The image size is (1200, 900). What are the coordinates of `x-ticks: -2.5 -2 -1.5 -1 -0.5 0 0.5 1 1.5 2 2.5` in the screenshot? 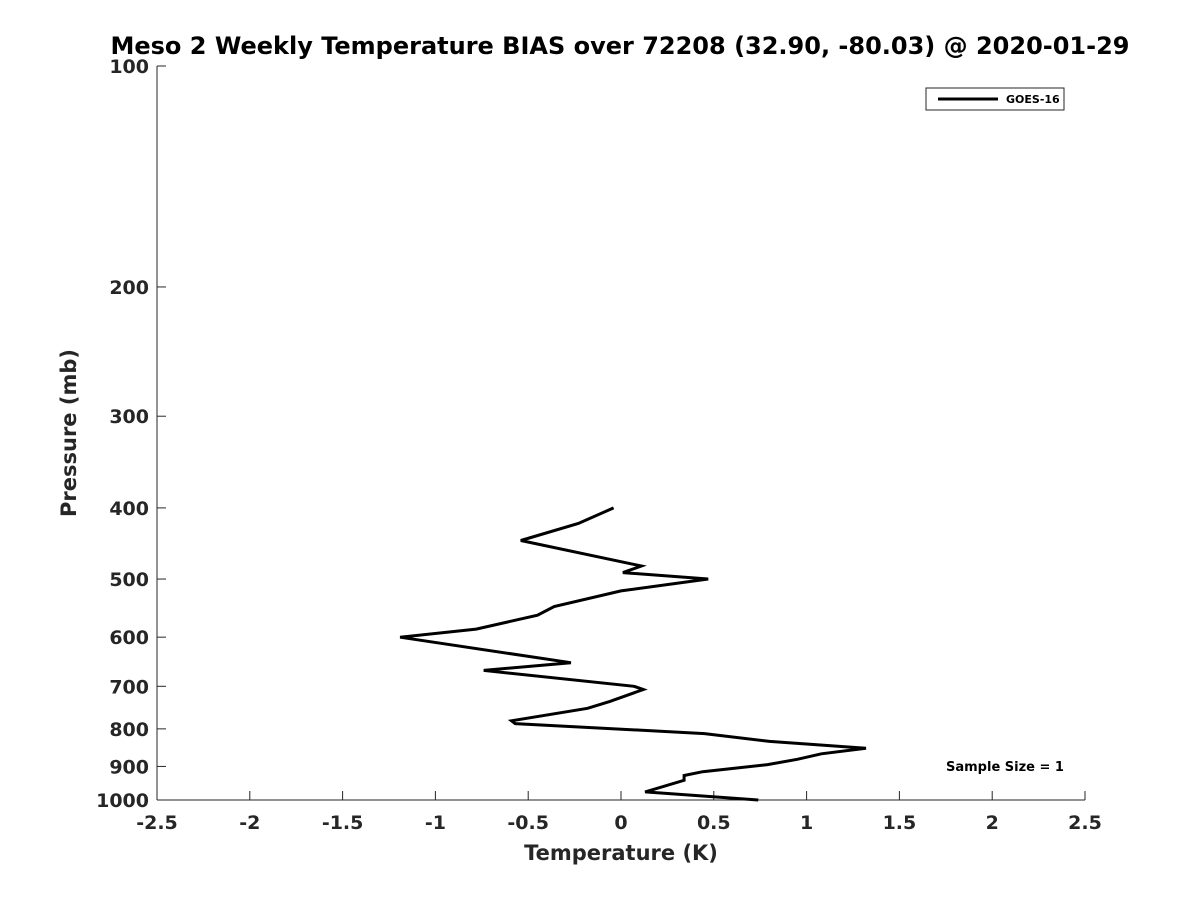 It's located at (619, 812).